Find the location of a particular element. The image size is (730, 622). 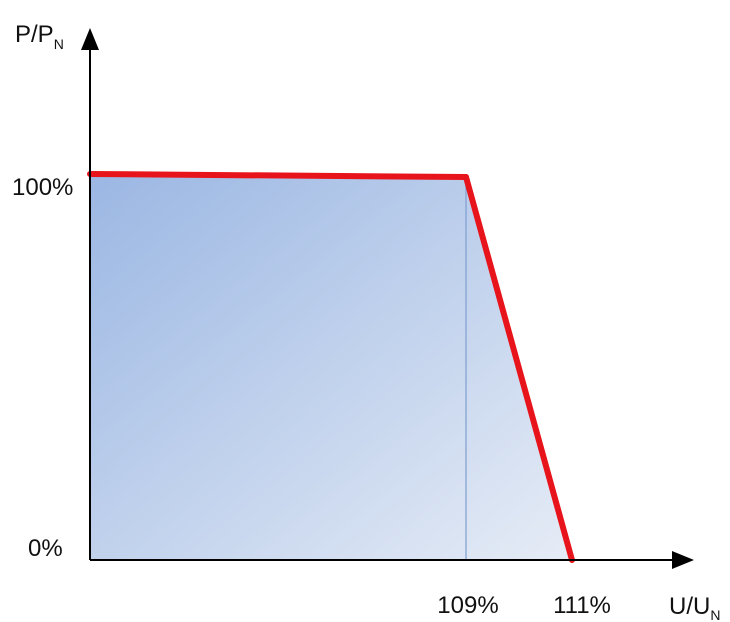

x-tick-label-109: 109% is located at coordinates (467, 605).